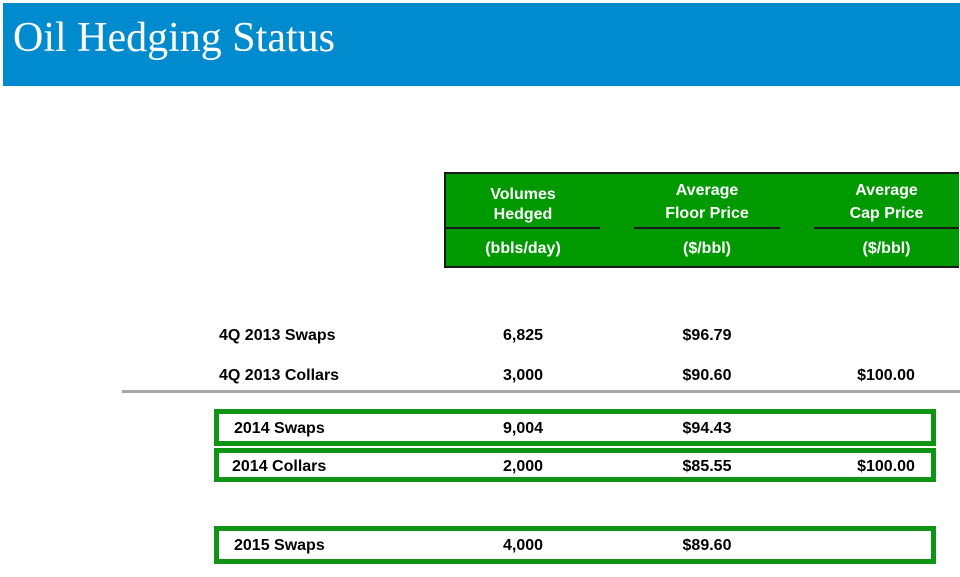  Describe the element at coordinates (707, 375) in the screenshot. I see `floor-price-cell: $90.60` at that location.